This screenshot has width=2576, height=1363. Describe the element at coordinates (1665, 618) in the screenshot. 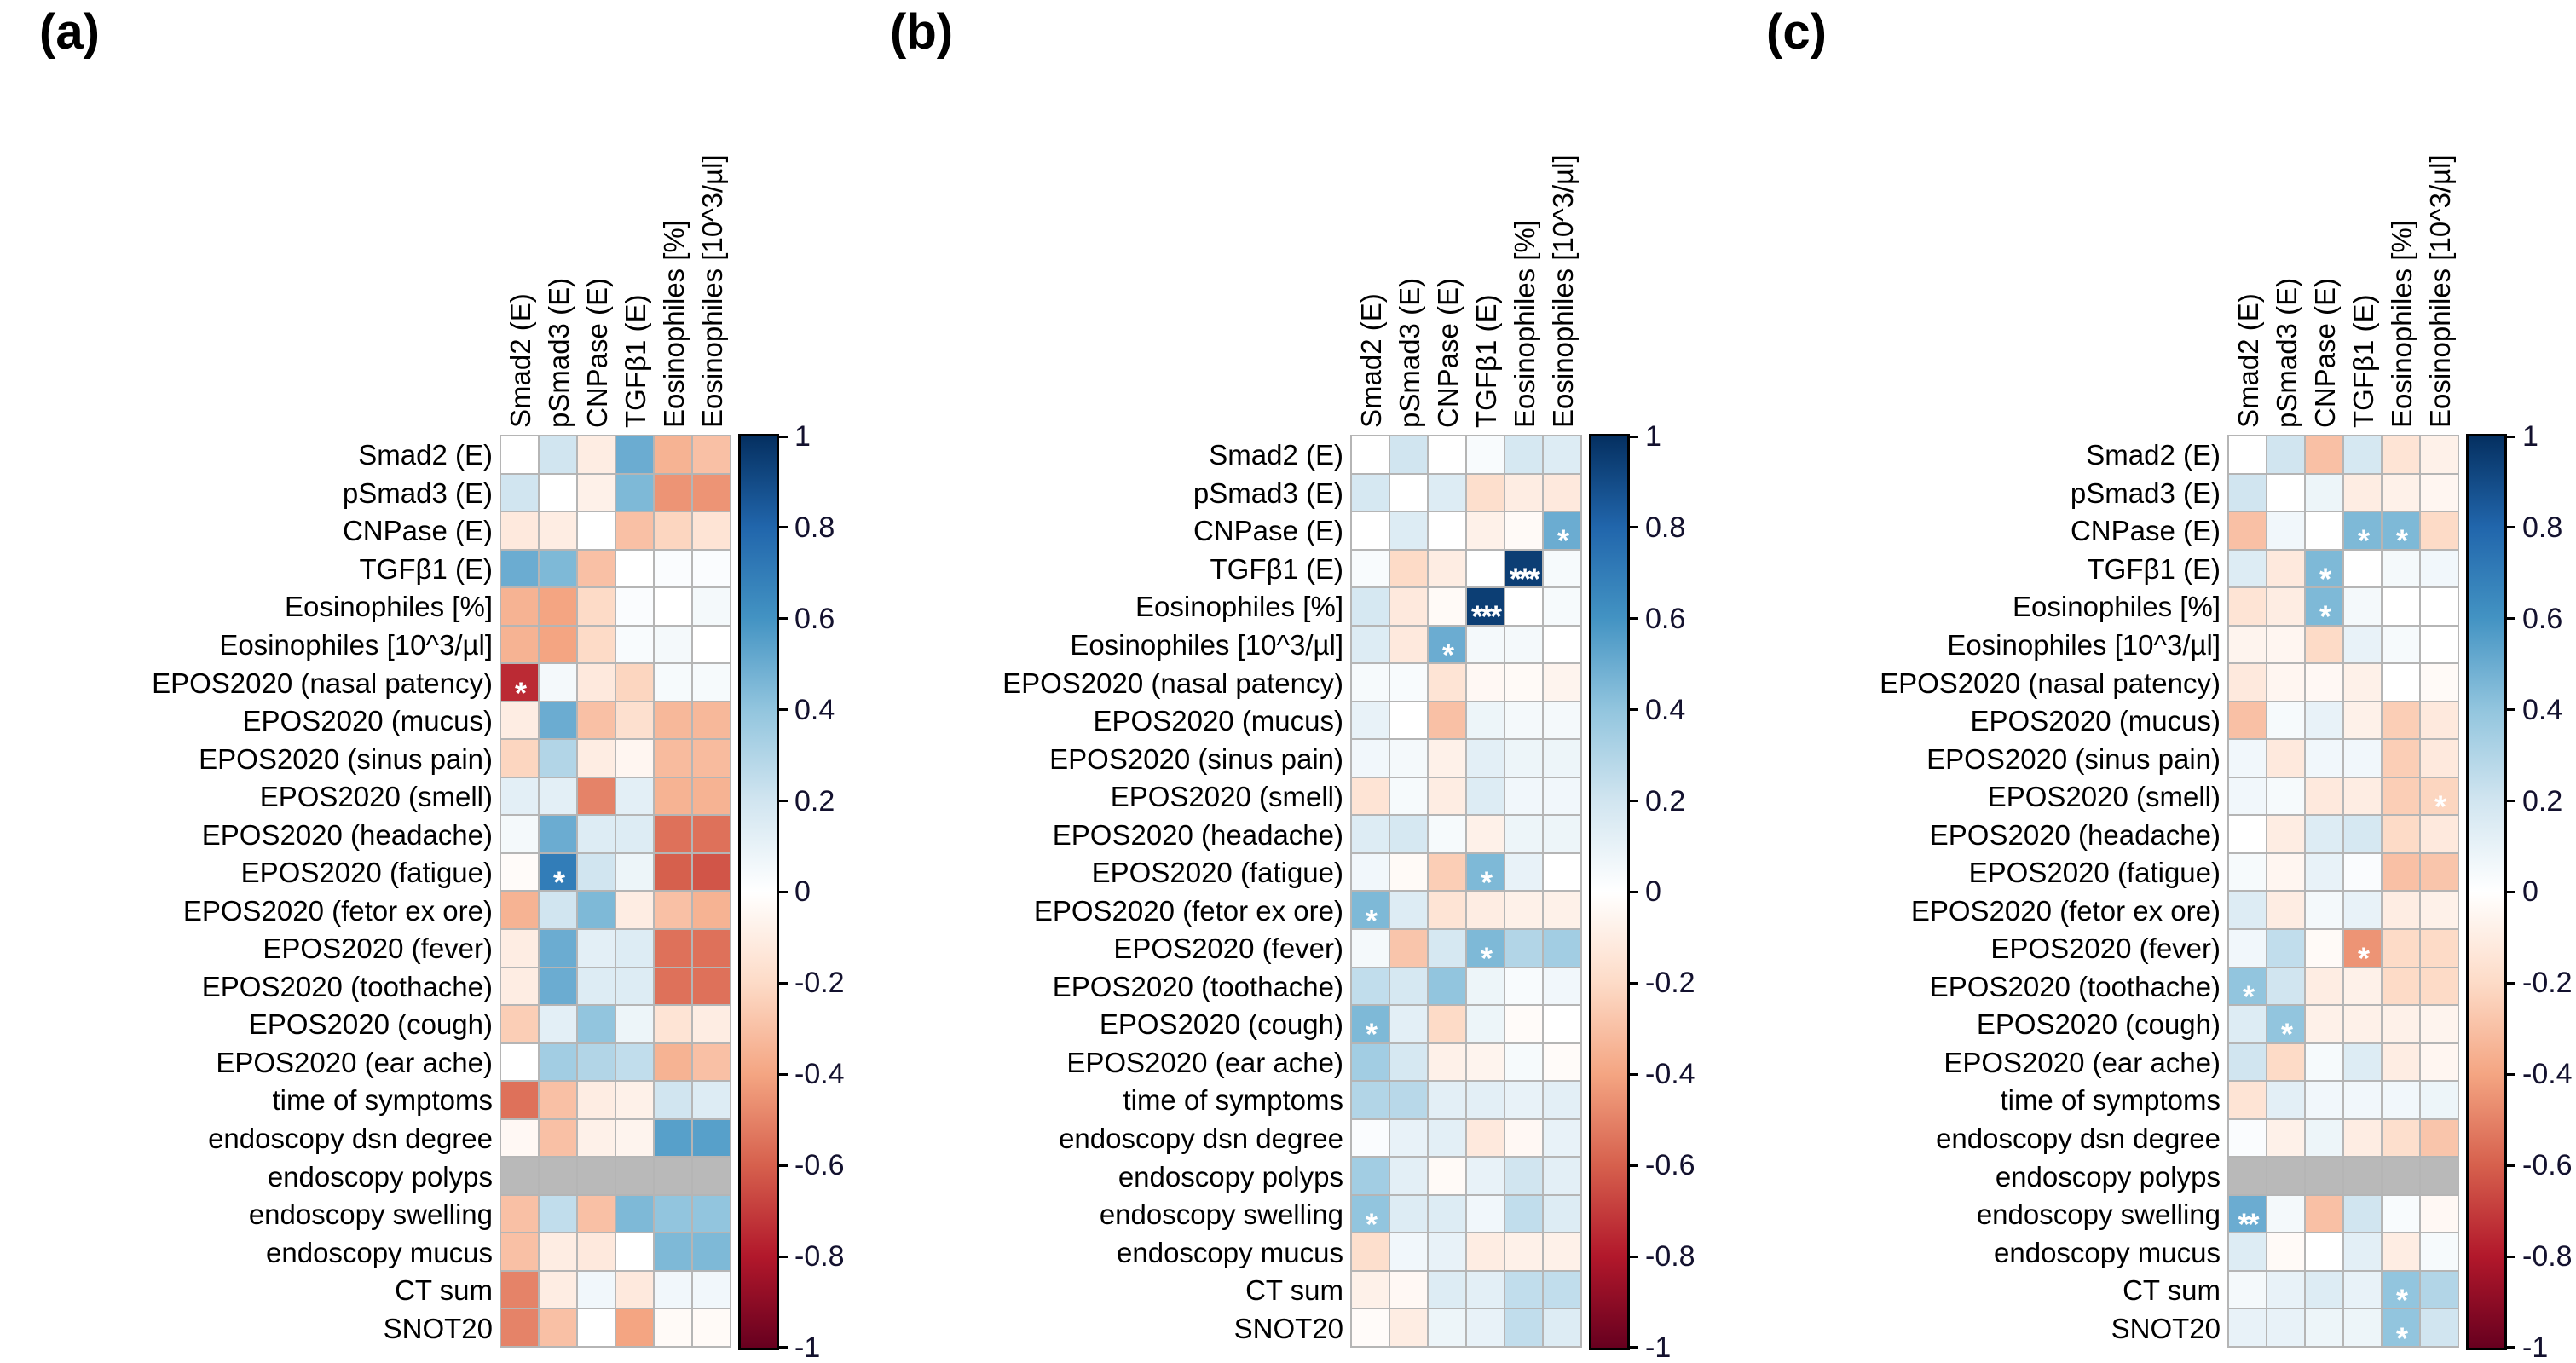

I see `colorbar-tick-label: 0.6` at that location.